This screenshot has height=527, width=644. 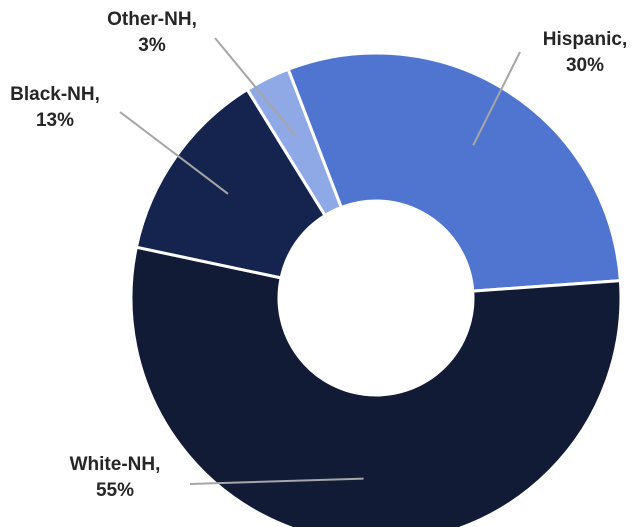 What do you see at coordinates (115, 490) in the screenshot?
I see `value-label-white-nh: 55%` at bounding box center [115, 490].